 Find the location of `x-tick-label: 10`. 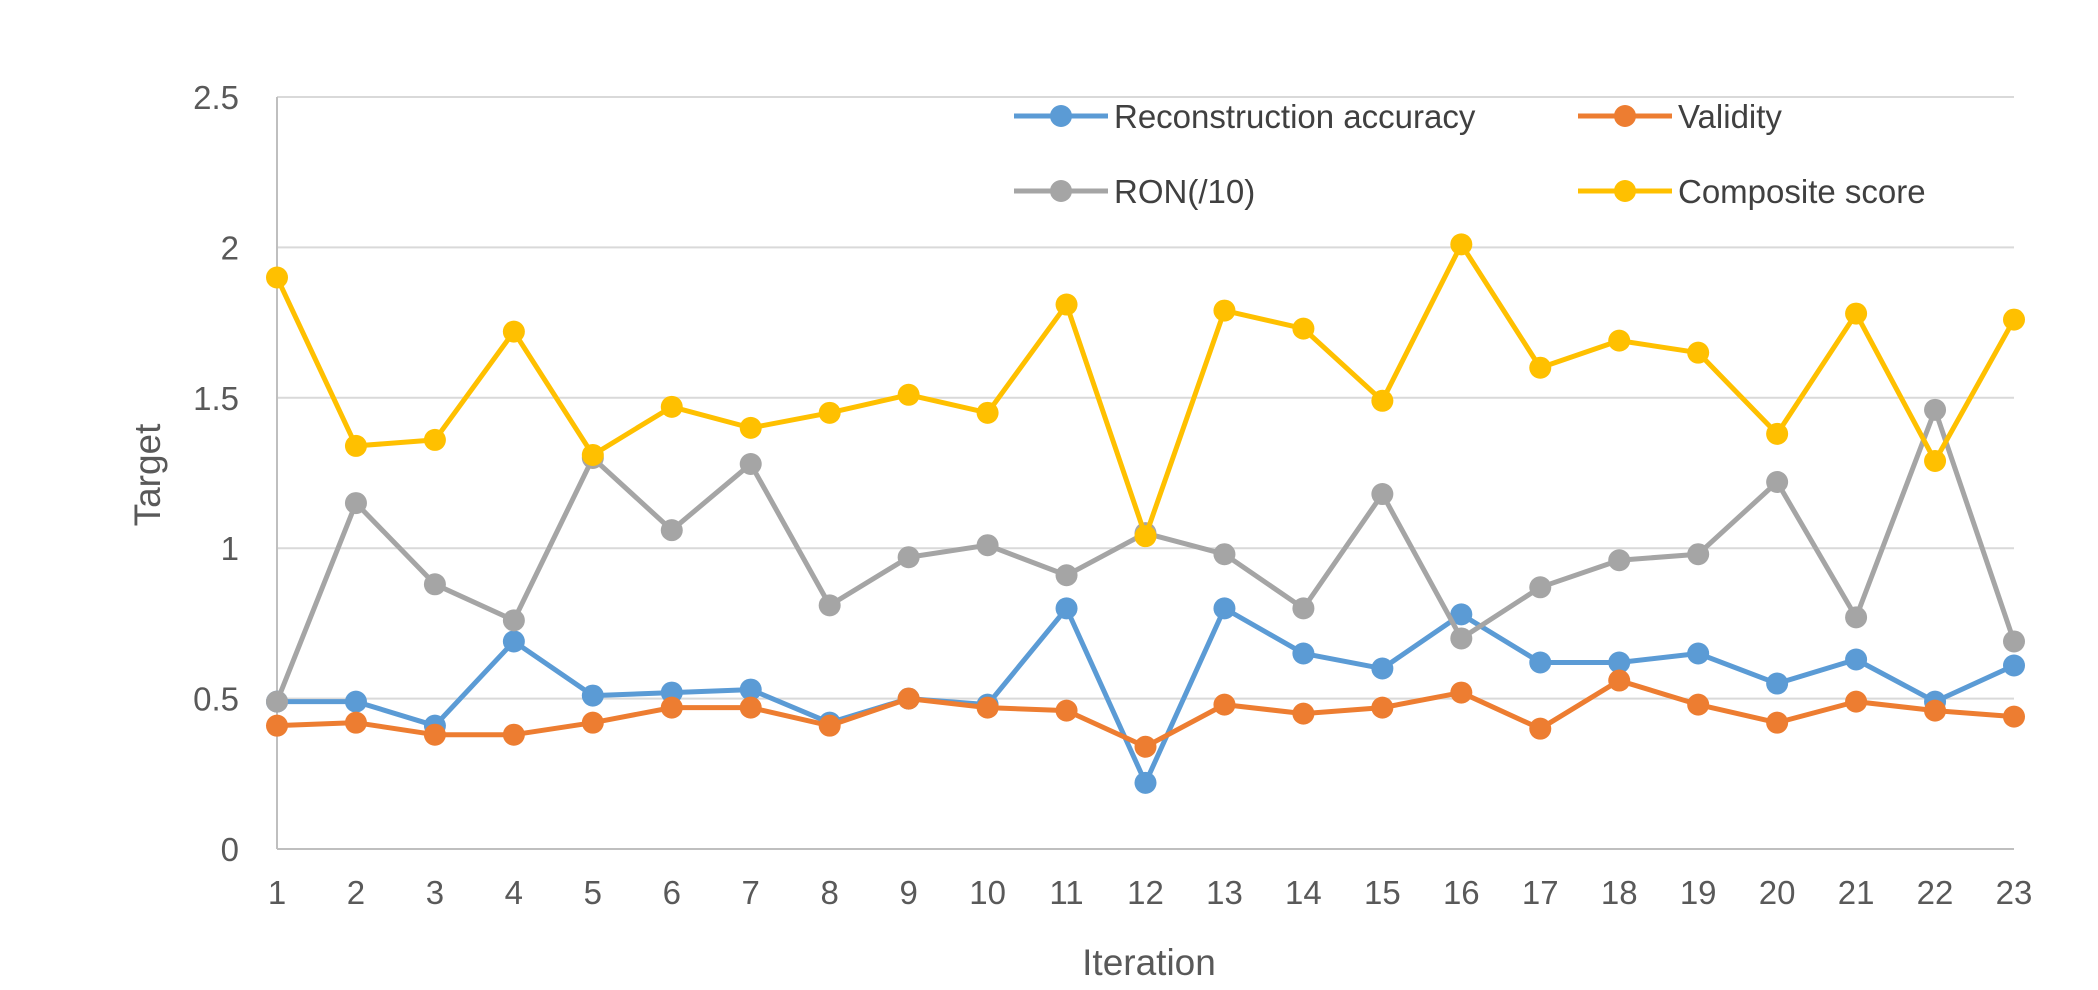

x-tick-label: 10 is located at coordinates (987, 892).